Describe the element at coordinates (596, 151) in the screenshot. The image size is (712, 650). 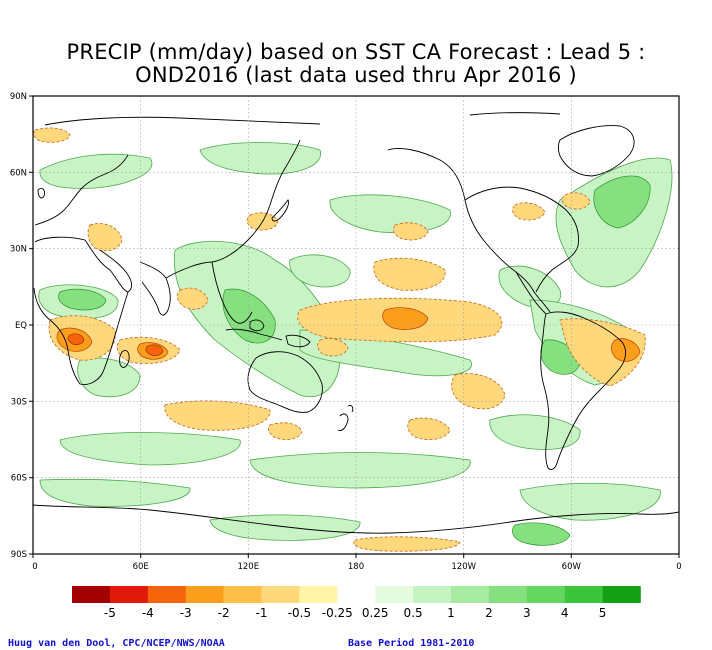
I see `coastline-greenland` at that location.